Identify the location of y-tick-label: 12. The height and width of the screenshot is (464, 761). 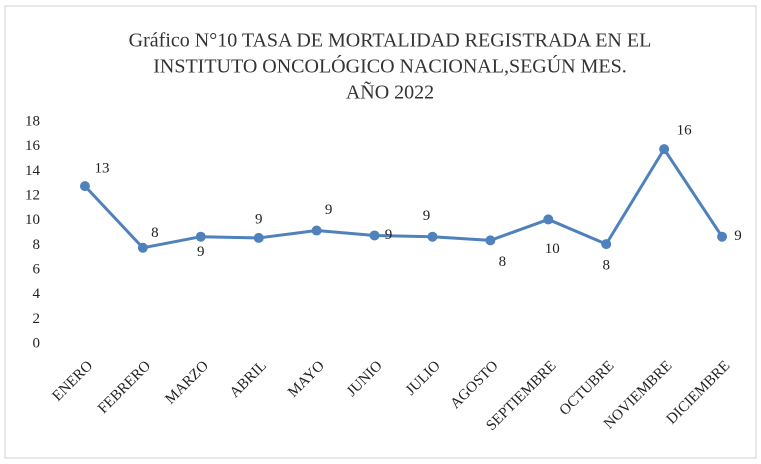
(32, 195).